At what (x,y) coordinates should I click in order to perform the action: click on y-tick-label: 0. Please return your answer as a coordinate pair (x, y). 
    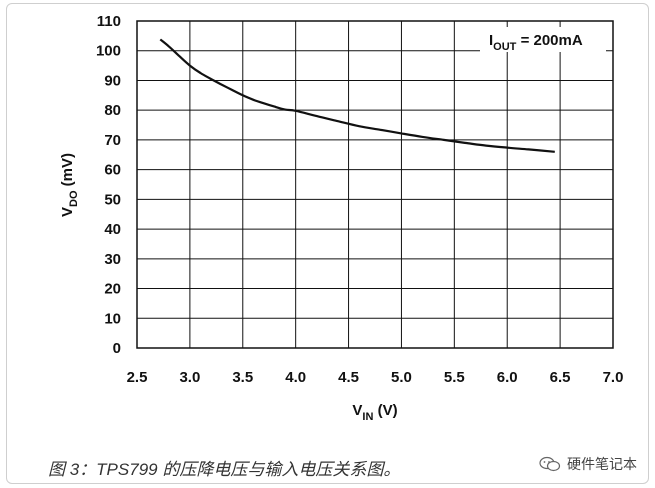
    Looking at the image, I should click on (117, 348).